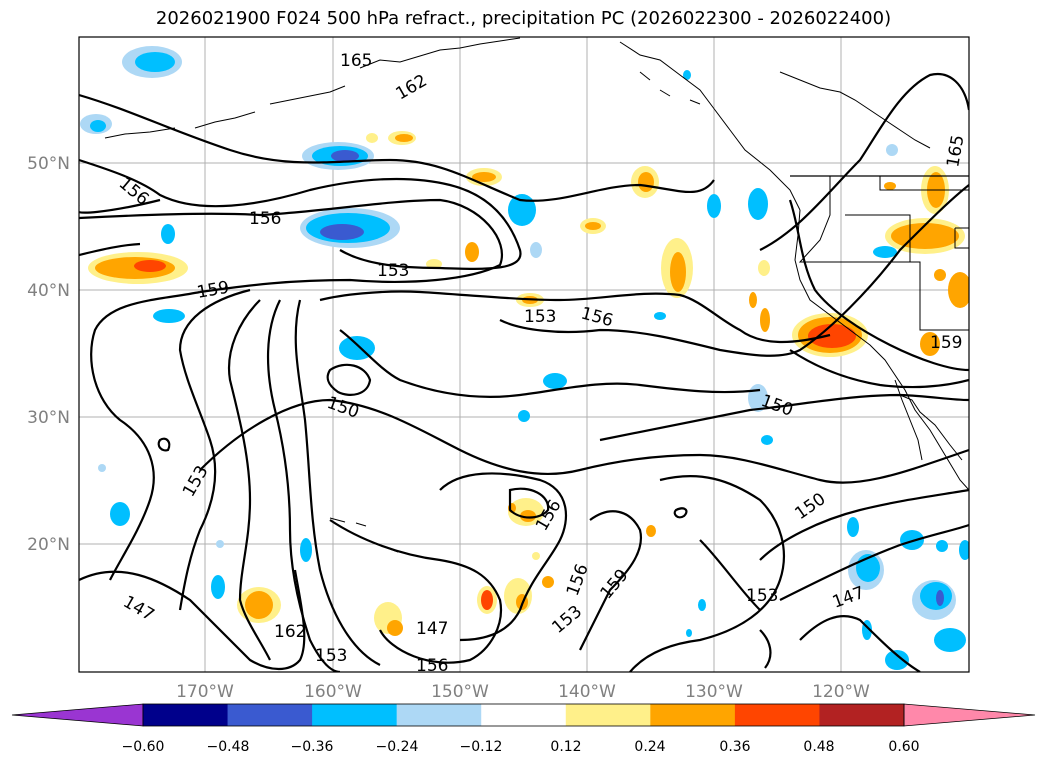 This screenshot has height=765, width=1047. Describe the element at coordinates (48, 418) in the screenshot. I see `lat-label: 30°N` at that location.